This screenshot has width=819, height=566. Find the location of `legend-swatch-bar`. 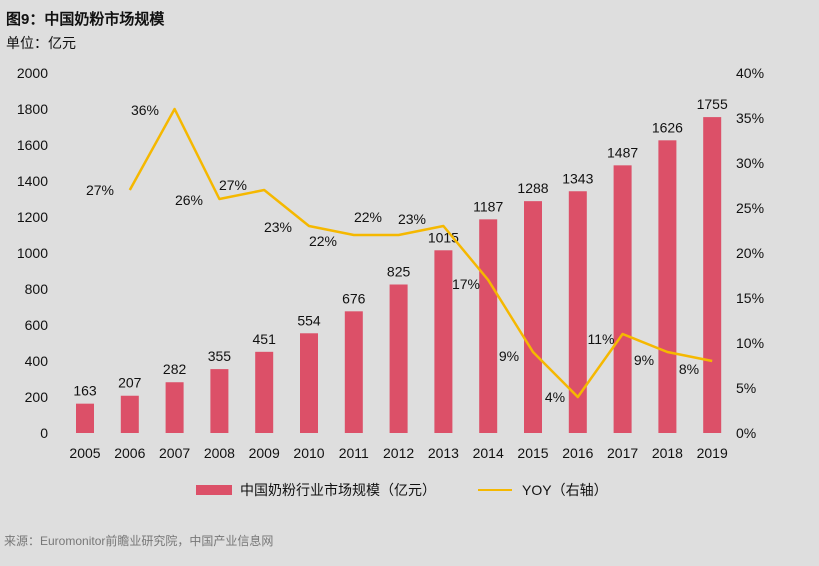

legend-swatch-bar is located at coordinates (214, 490).